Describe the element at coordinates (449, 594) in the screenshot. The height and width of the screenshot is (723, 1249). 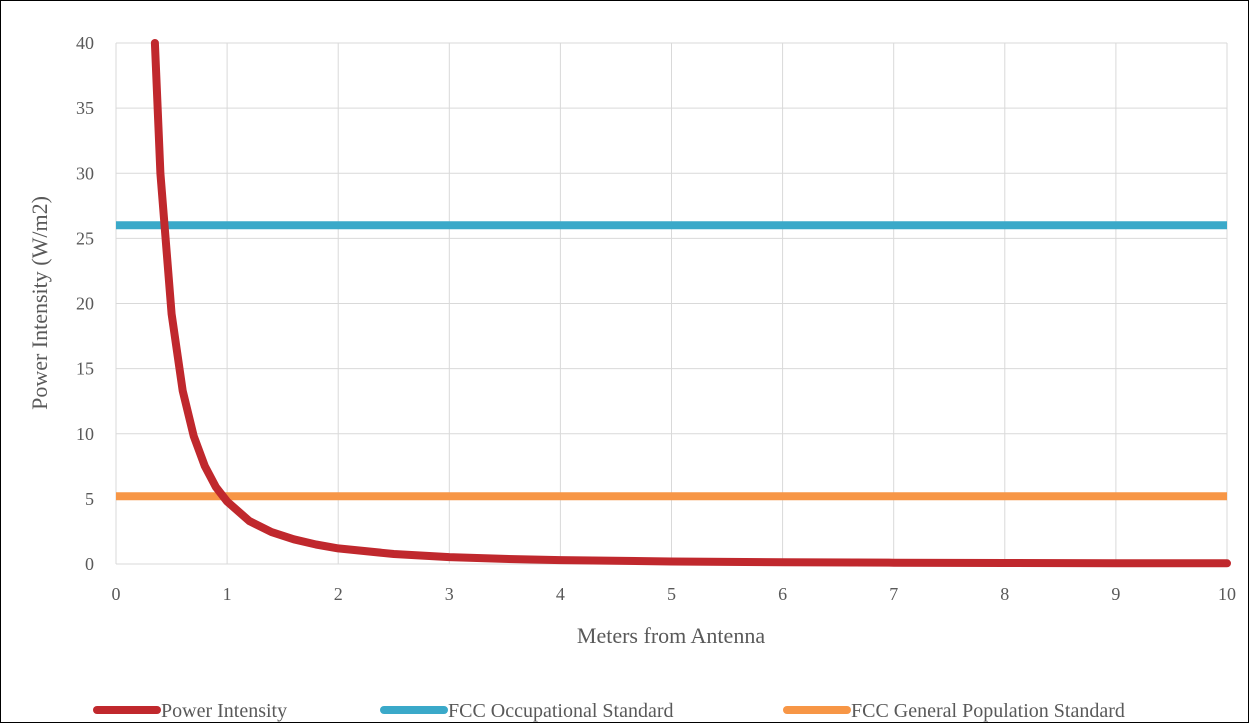
I see `x-tick-label: 3` at that location.